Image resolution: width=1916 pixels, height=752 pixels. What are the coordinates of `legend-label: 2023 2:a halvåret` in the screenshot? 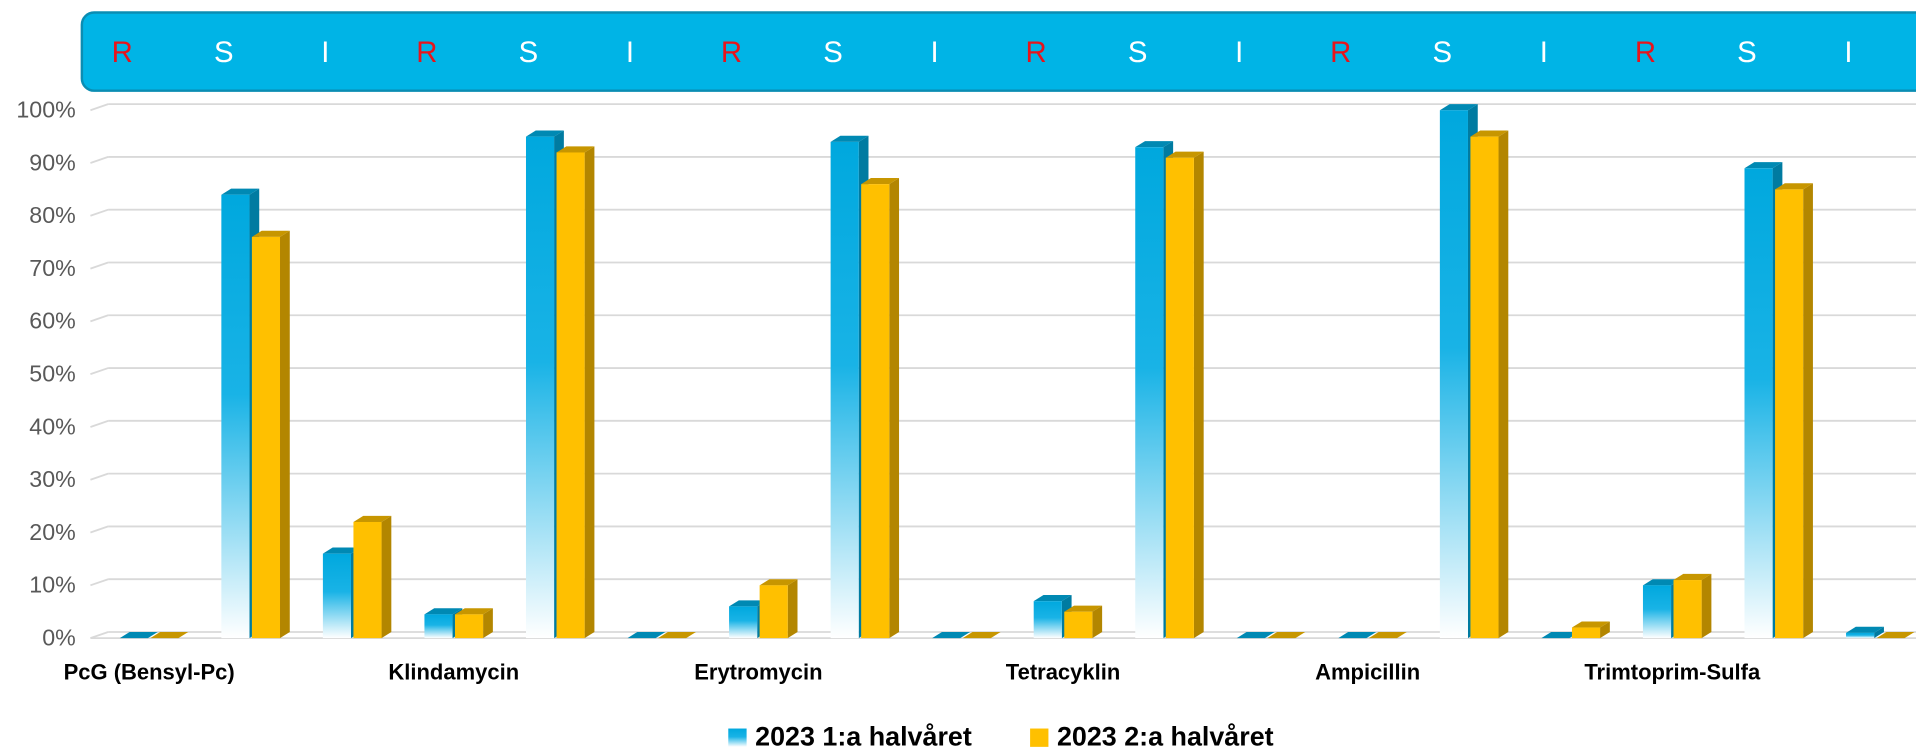 It's located at (1165, 736).